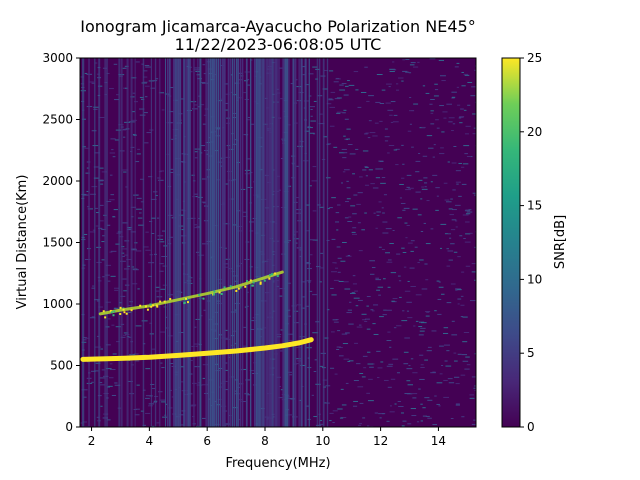 The height and width of the screenshot is (480, 640). What do you see at coordinates (150, 441) in the screenshot?
I see `x-tick-label: 4` at bounding box center [150, 441].